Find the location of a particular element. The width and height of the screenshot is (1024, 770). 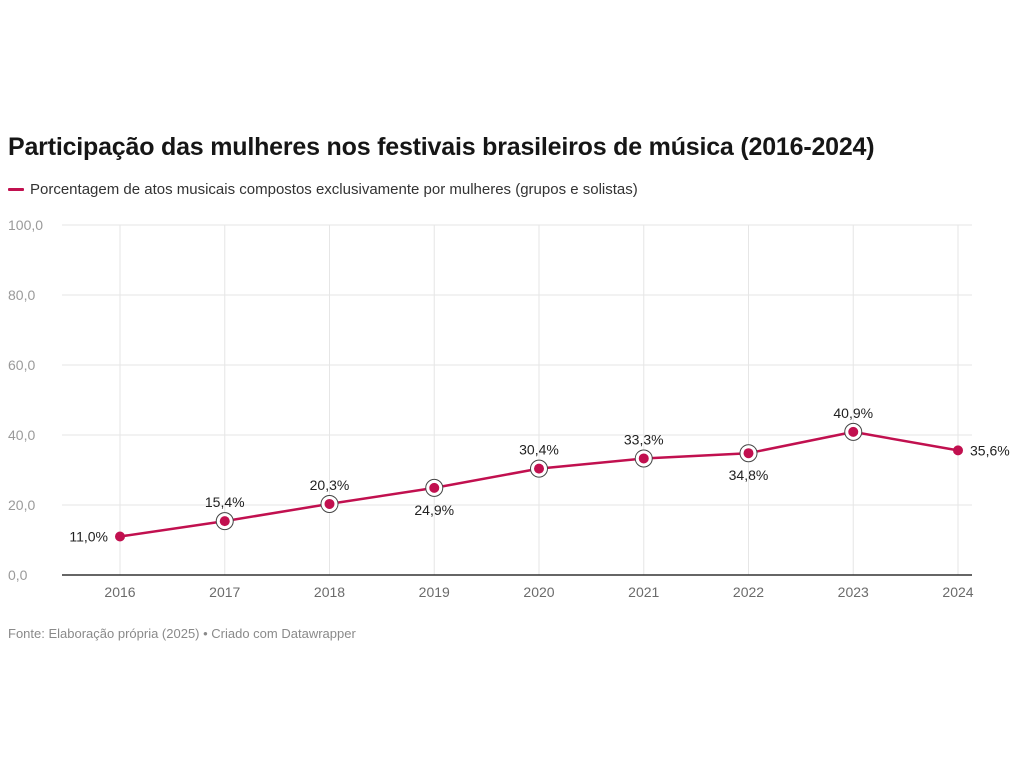

data-label: 15,4% is located at coordinates (225, 502).